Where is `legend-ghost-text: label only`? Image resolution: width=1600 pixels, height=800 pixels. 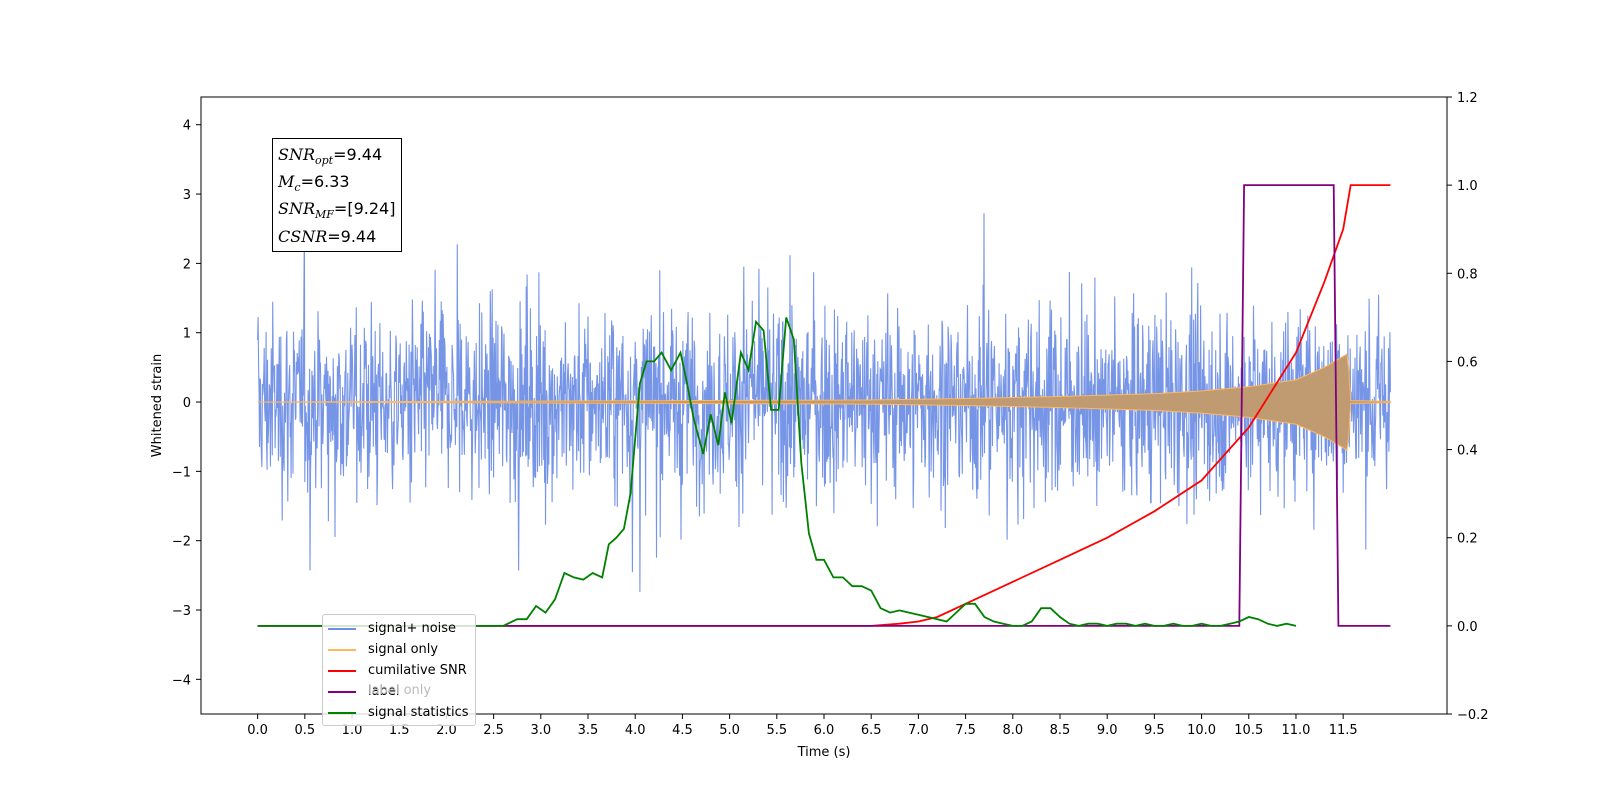 legend-ghost-text: label only is located at coordinates (400, 690).